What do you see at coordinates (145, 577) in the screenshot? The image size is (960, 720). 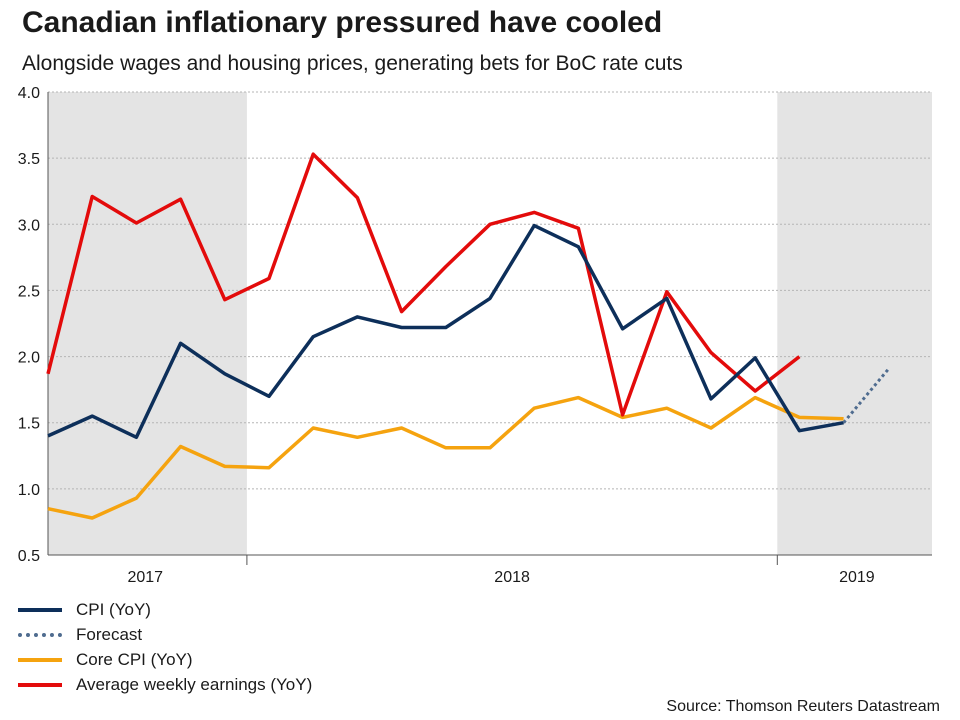 I see `x-year-label-2017: 2017` at bounding box center [145, 577].